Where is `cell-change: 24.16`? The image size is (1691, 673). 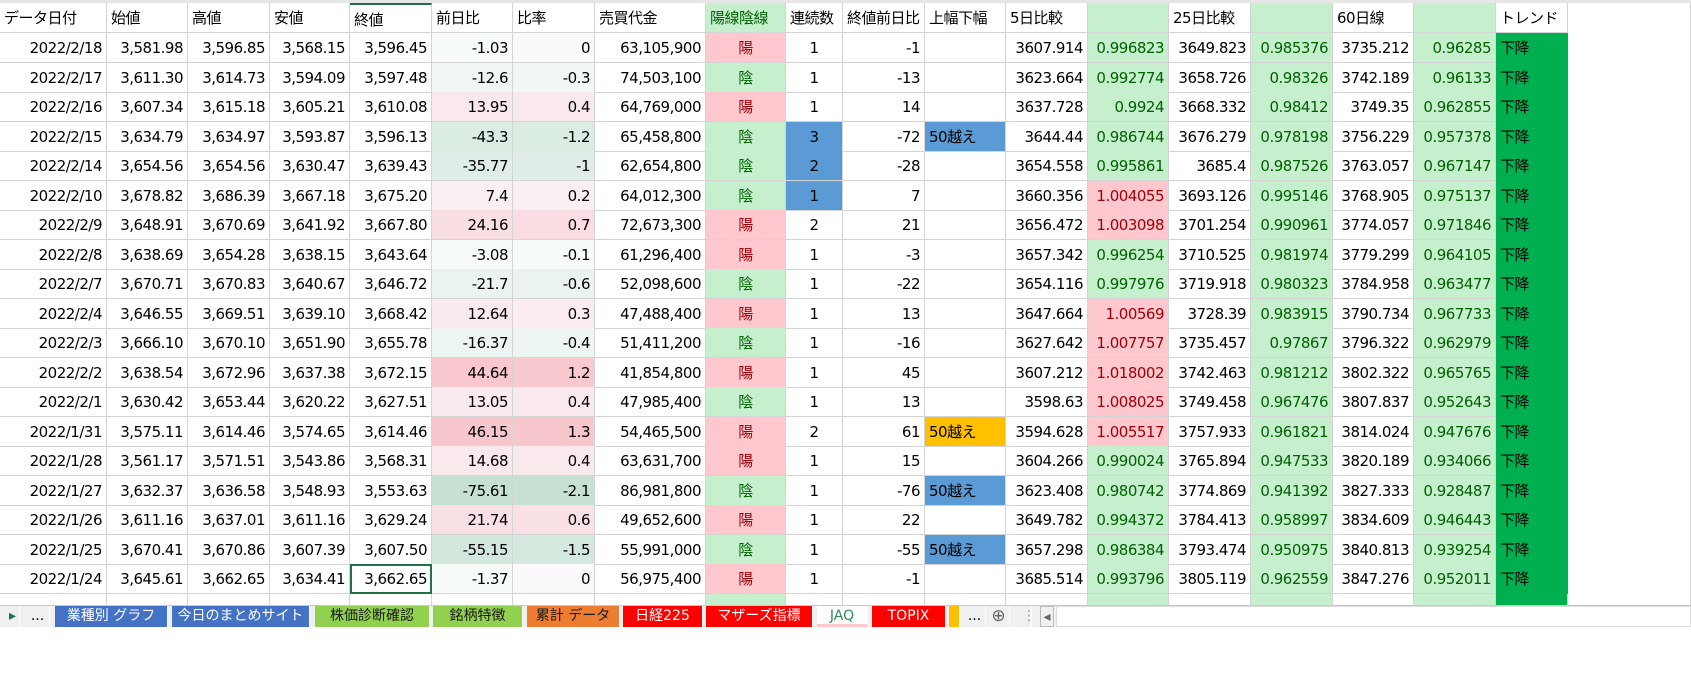 cell-change: 24.16 is located at coordinates (472, 225).